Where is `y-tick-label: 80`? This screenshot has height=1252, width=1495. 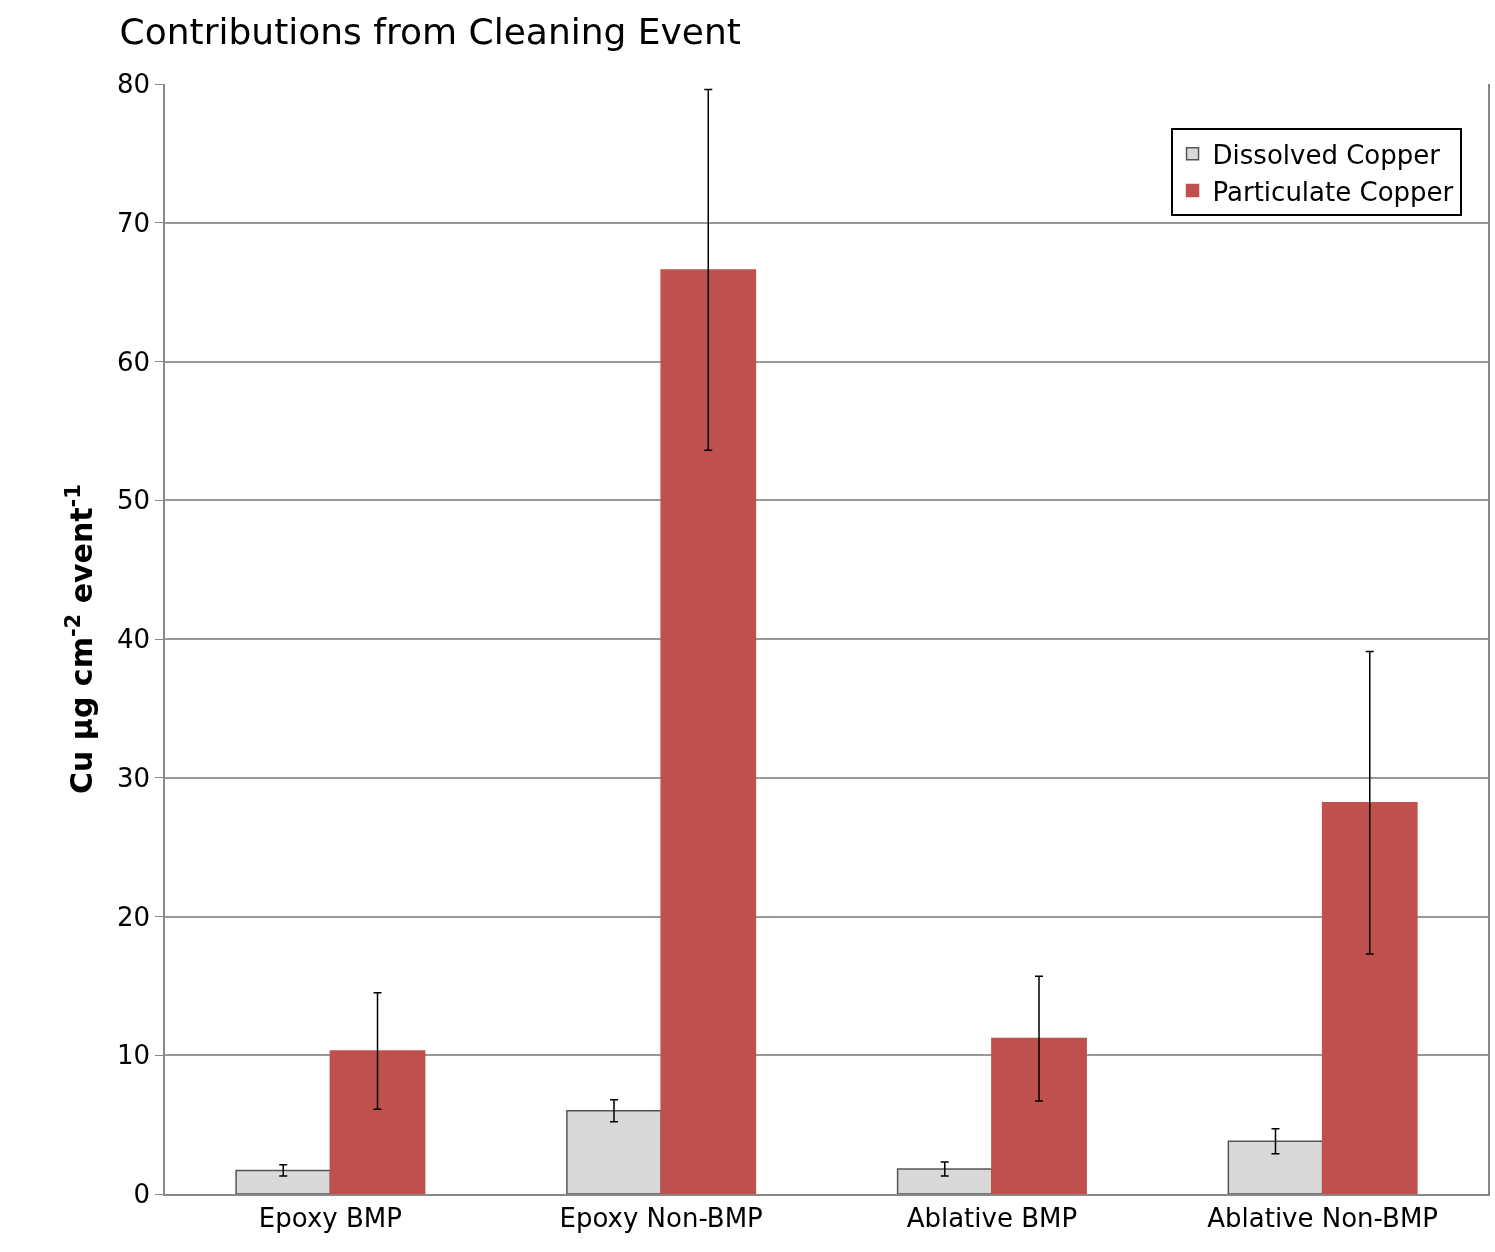 y-tick-label: 80 is located at coordinates (133, 84).